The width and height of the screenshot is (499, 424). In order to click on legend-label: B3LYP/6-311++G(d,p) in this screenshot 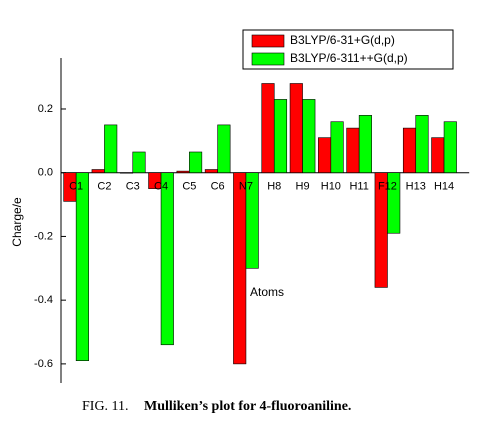, I will do `click(349, 58)`.